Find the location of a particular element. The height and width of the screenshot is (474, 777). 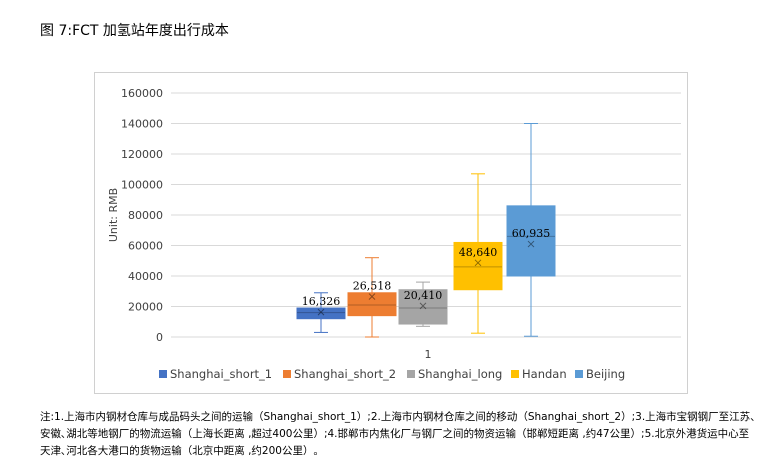

y-tick-label: 160000 is located at coordinates (142, 93).